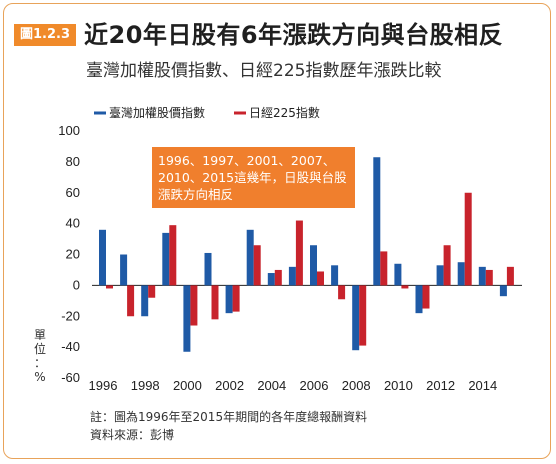 Image resolution: width=556 pixels, height=464 pixels. Describe the element at coordinates (76, 284) in the screenshot. I see `y-tick-label: 0` at that location.